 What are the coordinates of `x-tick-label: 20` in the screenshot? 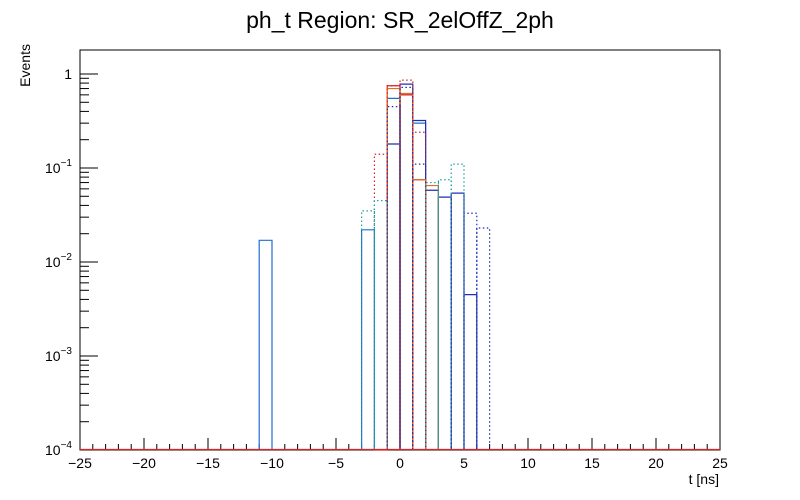 It's located at (656, 463).